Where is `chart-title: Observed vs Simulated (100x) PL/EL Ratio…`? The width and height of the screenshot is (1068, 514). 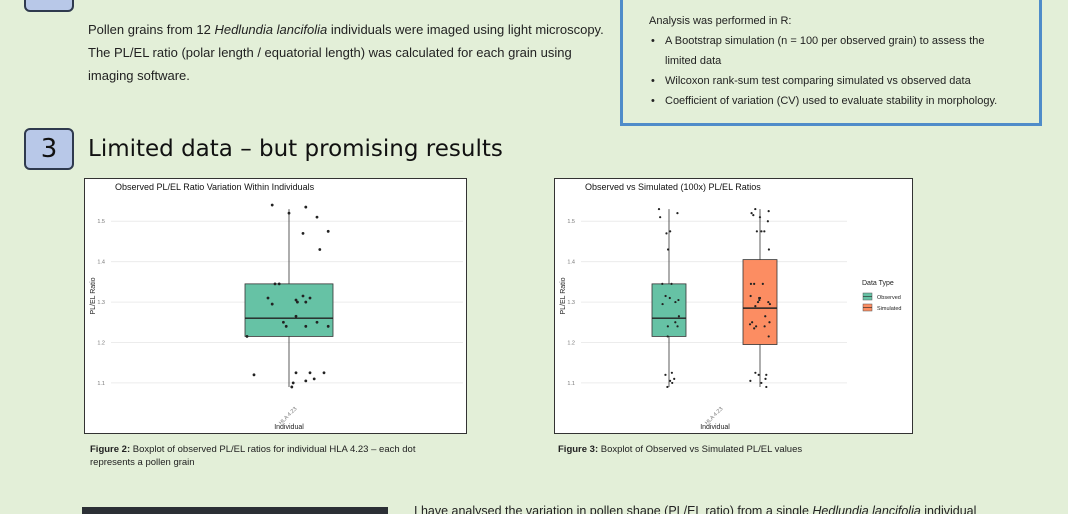 chart-title: Observed vs Simulated (100x) PL/EL Ratio… is located at coordinates (673, 187).